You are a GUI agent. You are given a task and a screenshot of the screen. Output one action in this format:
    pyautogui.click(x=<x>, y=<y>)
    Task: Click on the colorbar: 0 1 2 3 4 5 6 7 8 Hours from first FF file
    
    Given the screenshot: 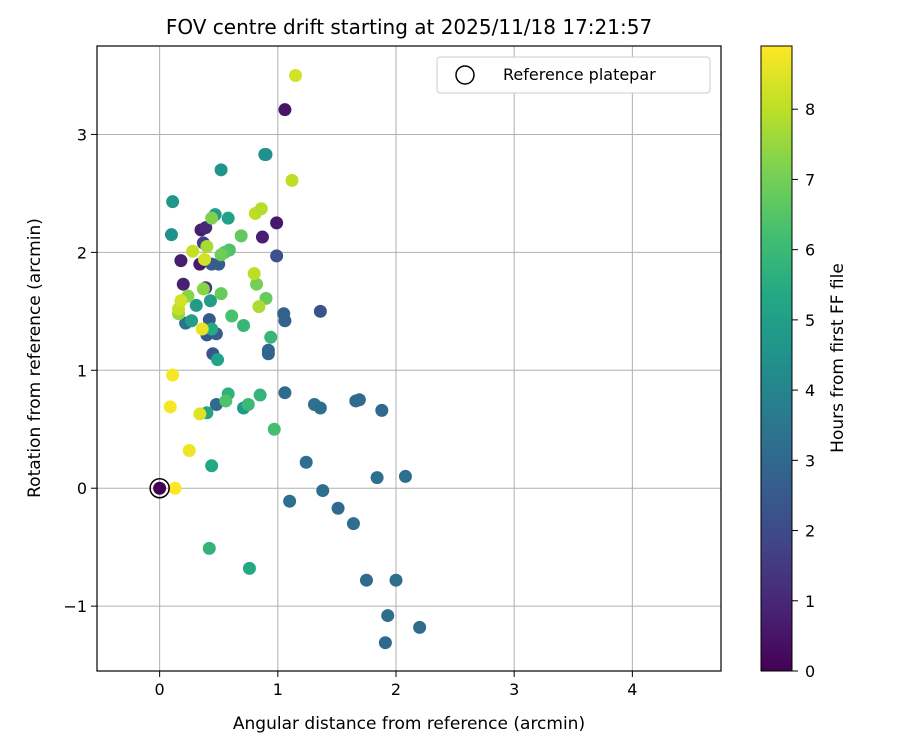 What is the action you would take?
    pyautogui.click(x=804, y=363)
    